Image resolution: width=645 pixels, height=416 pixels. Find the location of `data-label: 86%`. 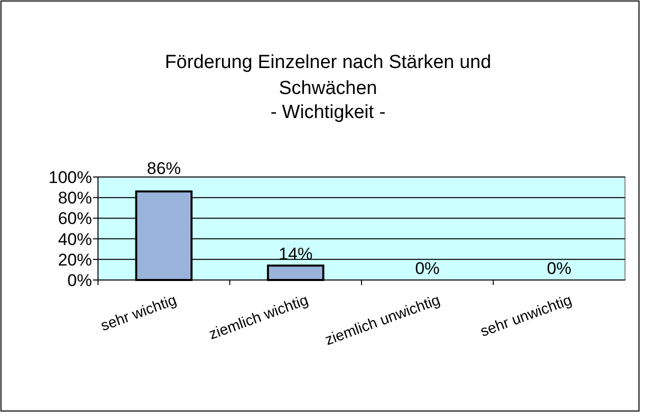

data-label: 86% is located at coordinates (163, 168).